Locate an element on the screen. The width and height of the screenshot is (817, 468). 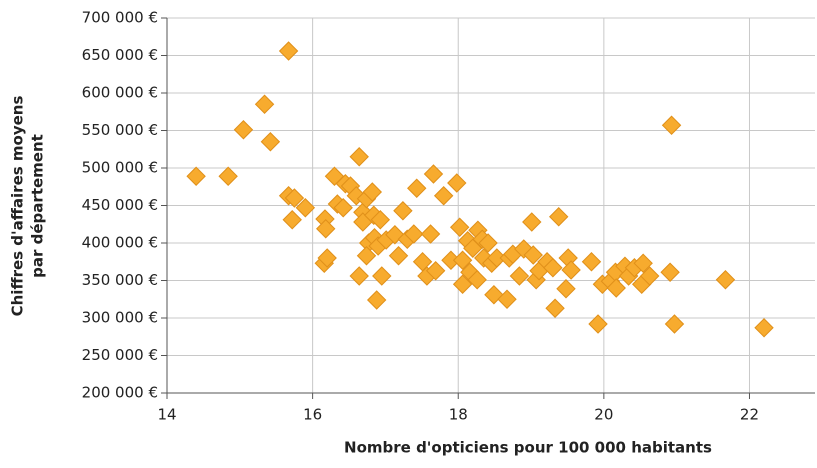
y-tick-label: 300 000 € is located at coordinates (120, 318).